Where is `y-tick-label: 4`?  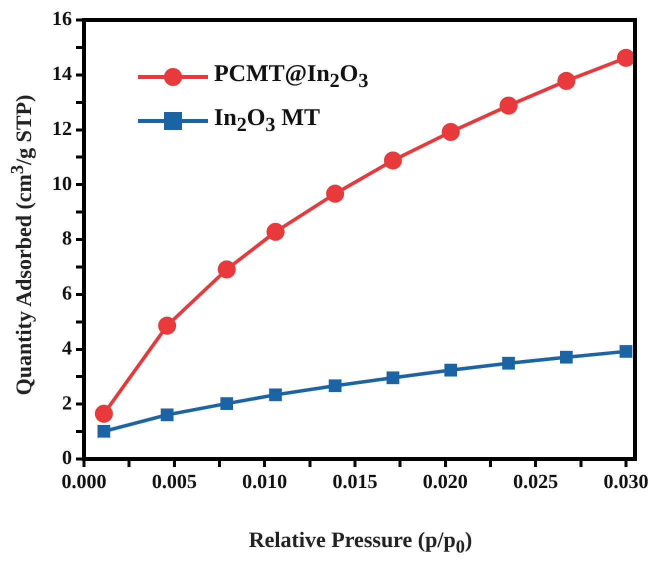 y-tick-label: 4 is located at coordinates (67, 348).